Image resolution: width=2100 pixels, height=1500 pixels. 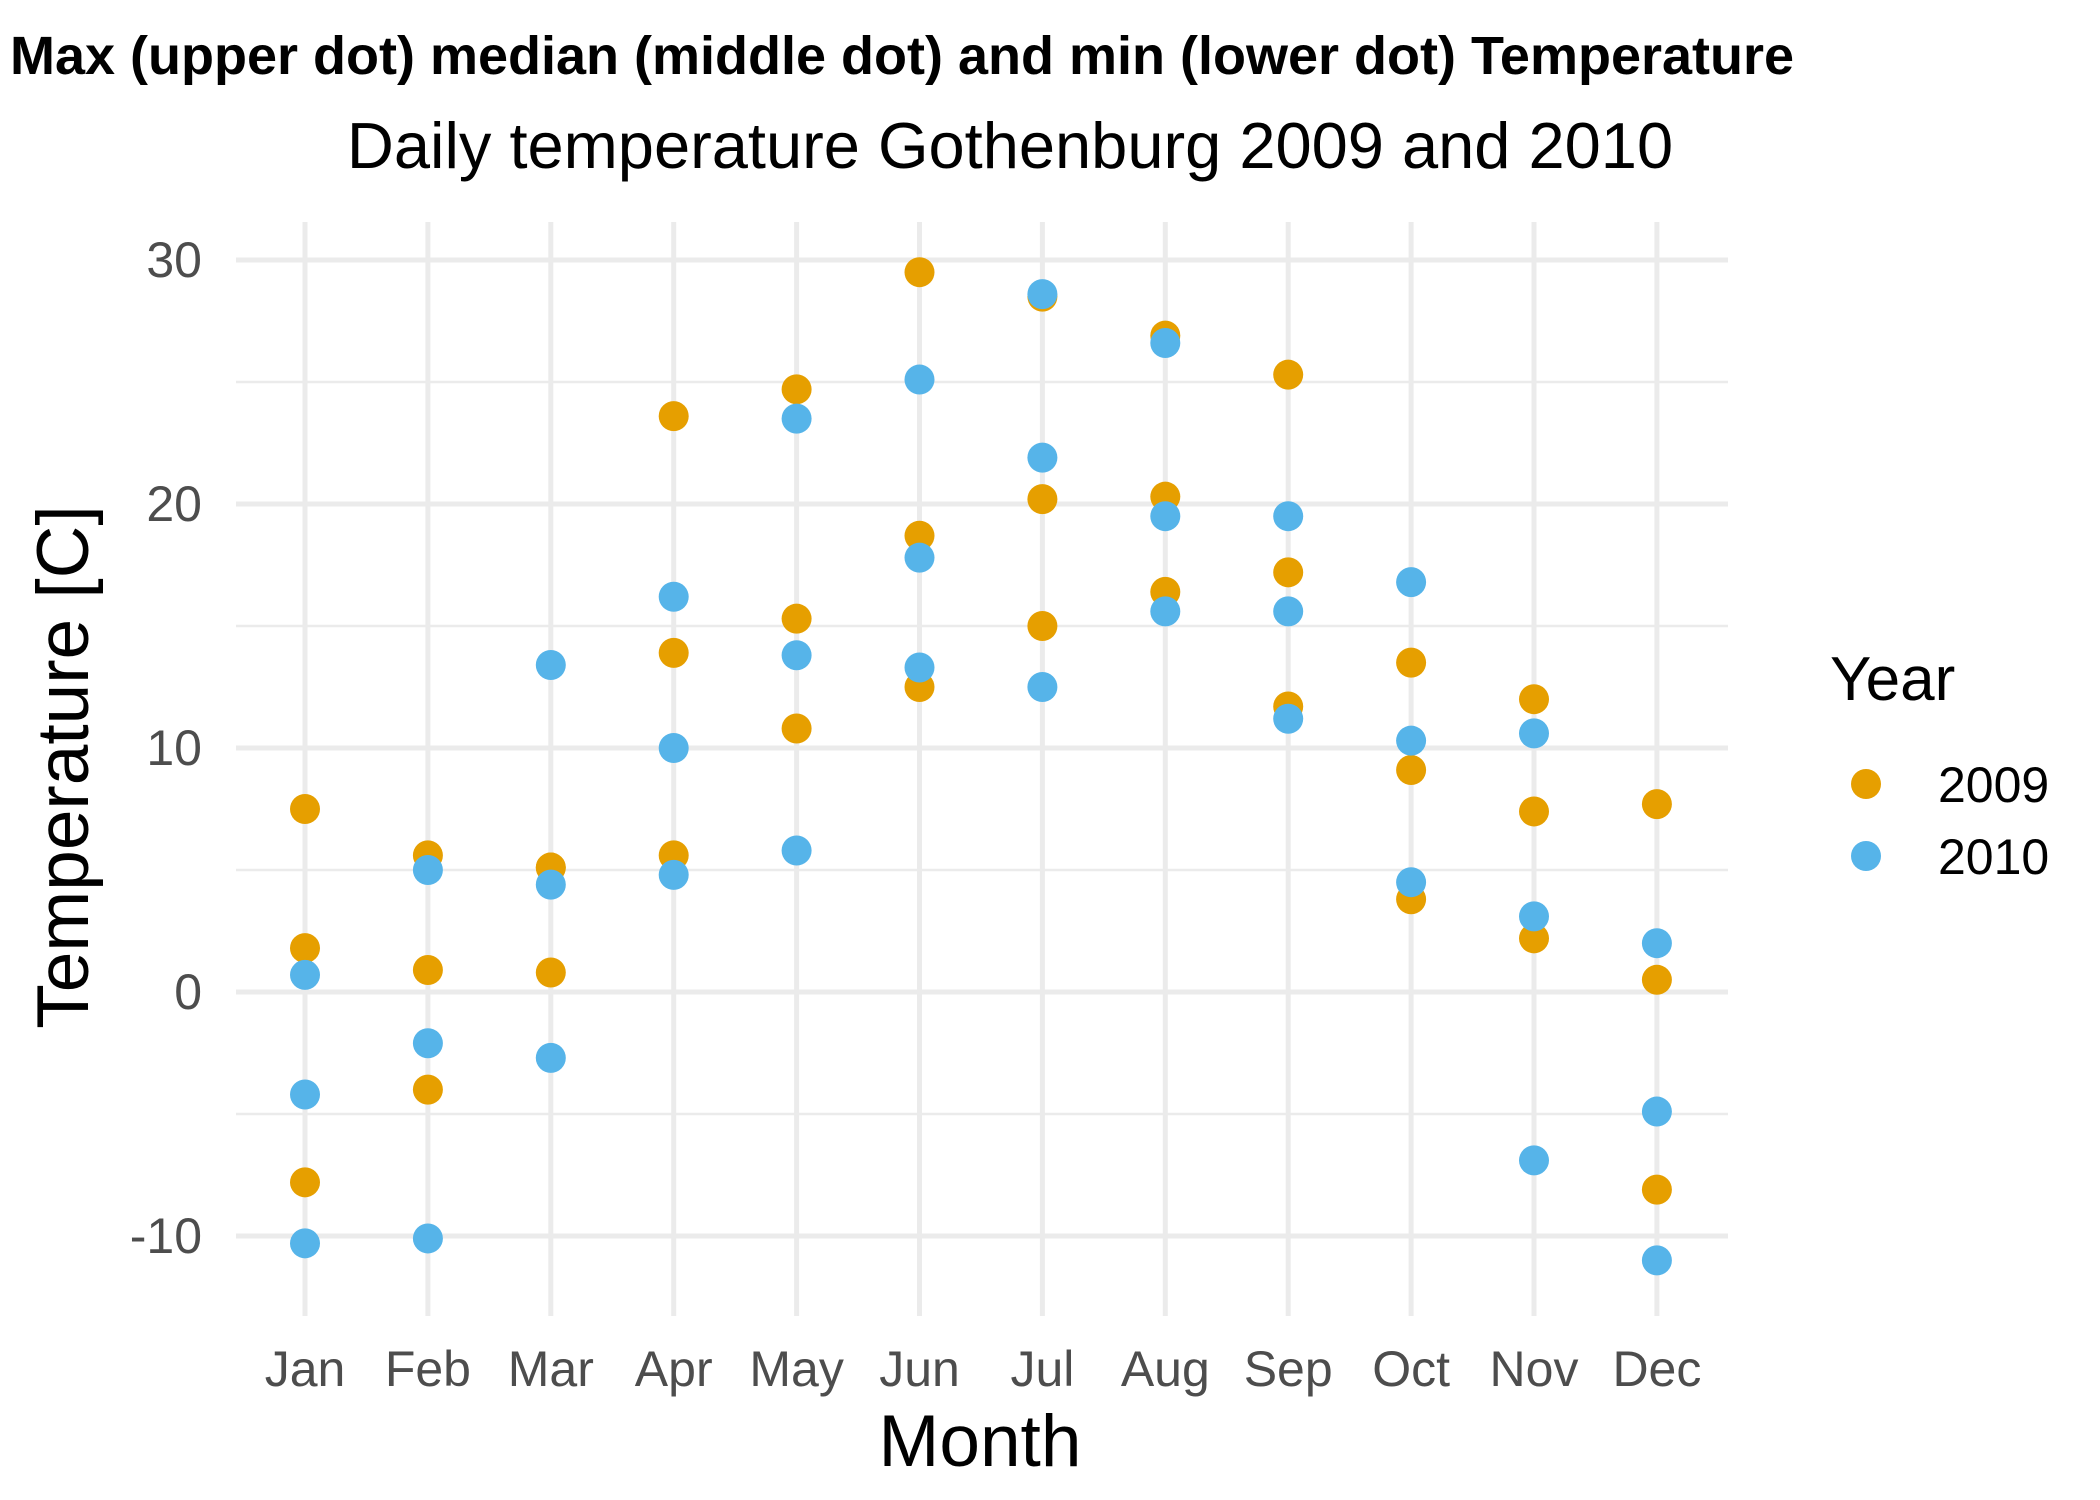 I want to click on x-tick-label: Apr, so click(x=674, y=1369).